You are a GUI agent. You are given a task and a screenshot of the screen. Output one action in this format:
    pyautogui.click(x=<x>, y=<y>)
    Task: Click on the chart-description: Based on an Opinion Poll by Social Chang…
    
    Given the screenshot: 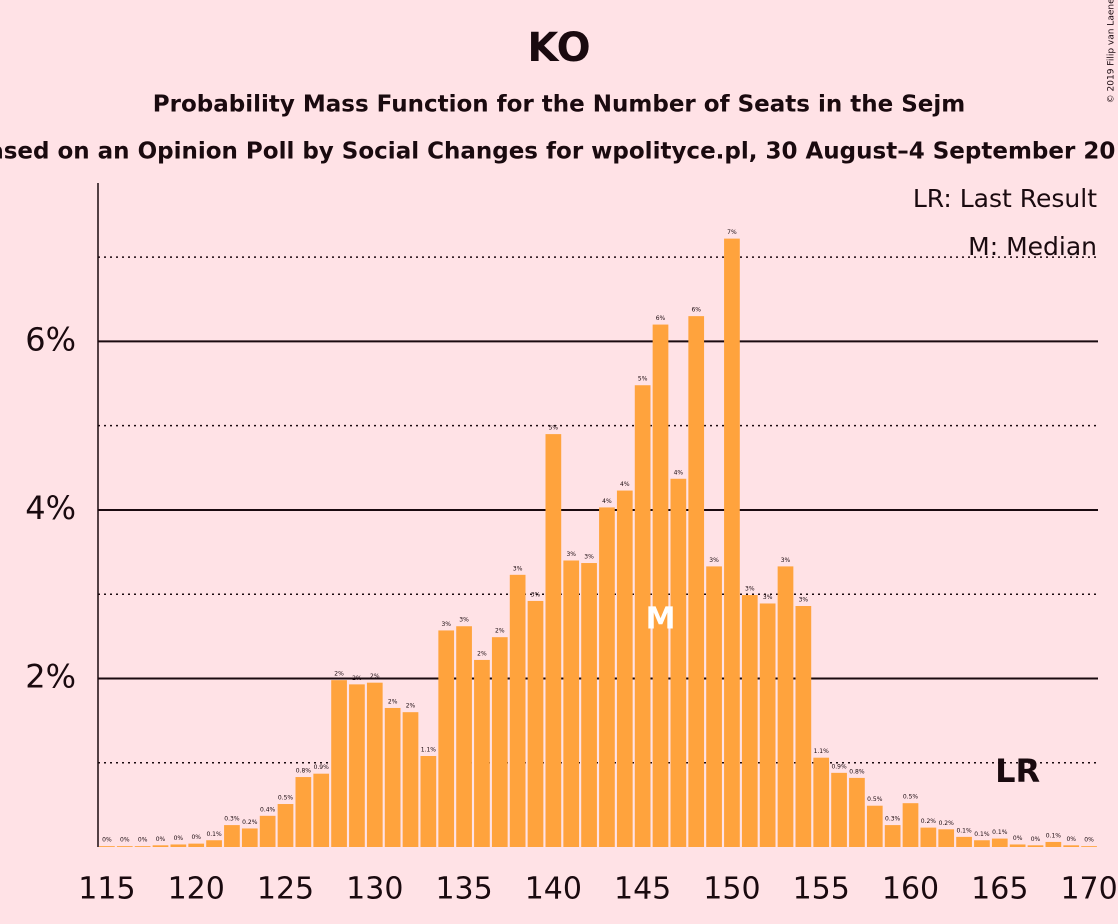 What is the action you would take?
    pyautogui.click(x=559, y=152)
    